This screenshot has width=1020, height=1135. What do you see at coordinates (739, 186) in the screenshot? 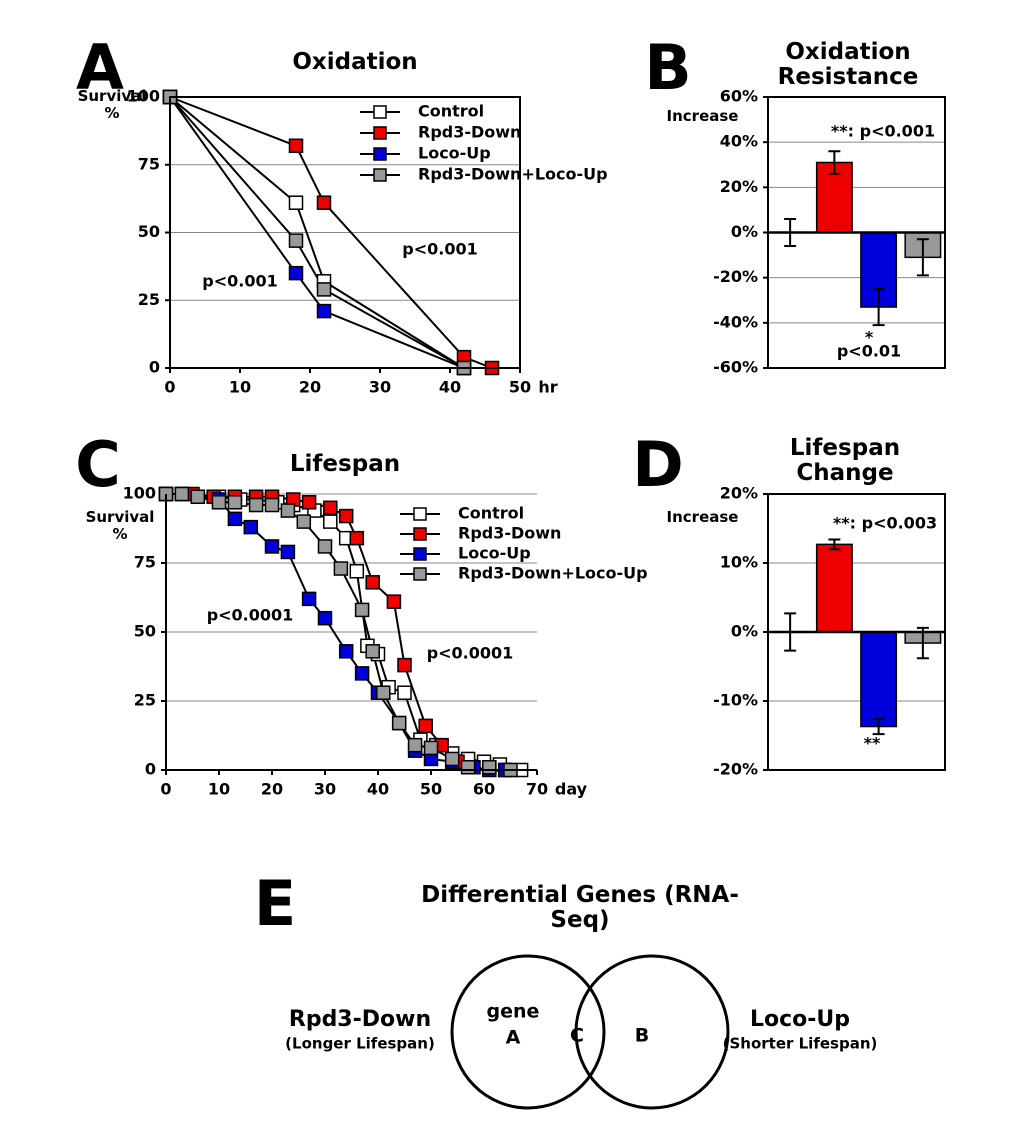
I see `y-tick-label: 20%` at bounding box center [739, 186].